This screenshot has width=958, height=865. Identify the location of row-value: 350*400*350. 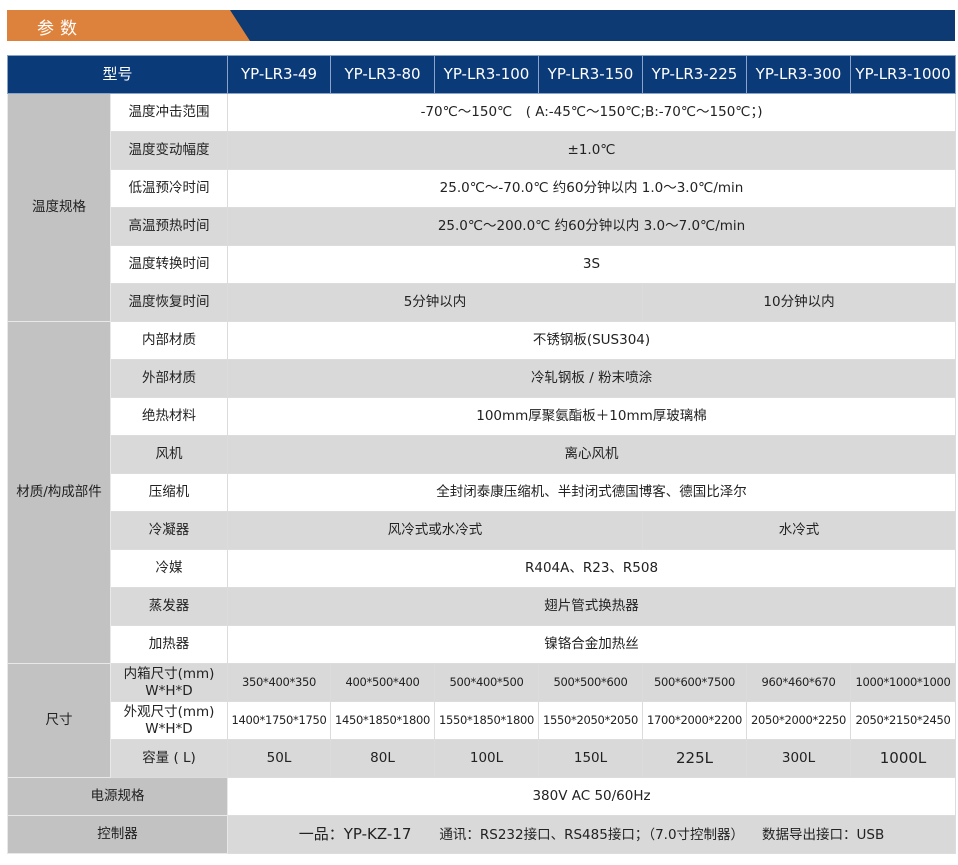
(279, 682).